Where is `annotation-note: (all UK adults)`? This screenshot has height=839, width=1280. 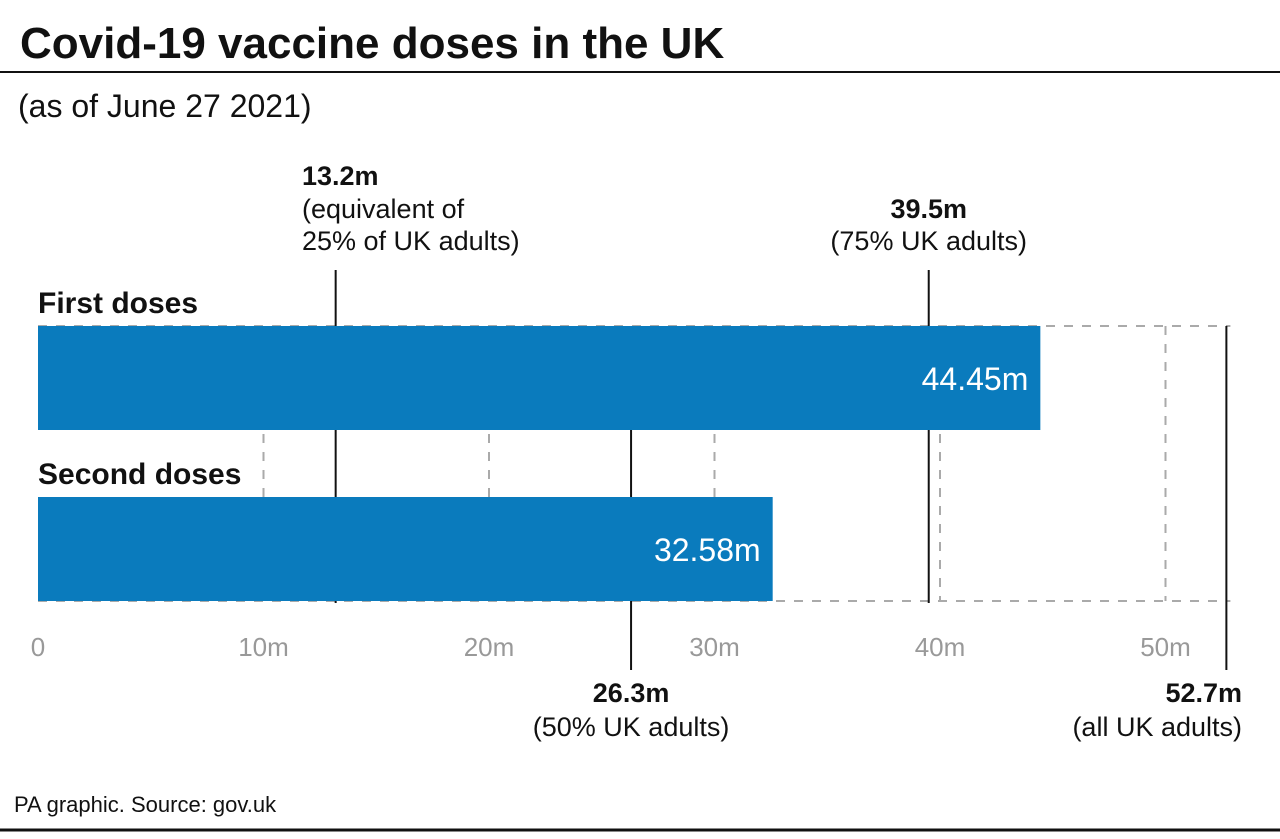 annotation-note: (all UK adults) is located at coordinates (1157, 727).